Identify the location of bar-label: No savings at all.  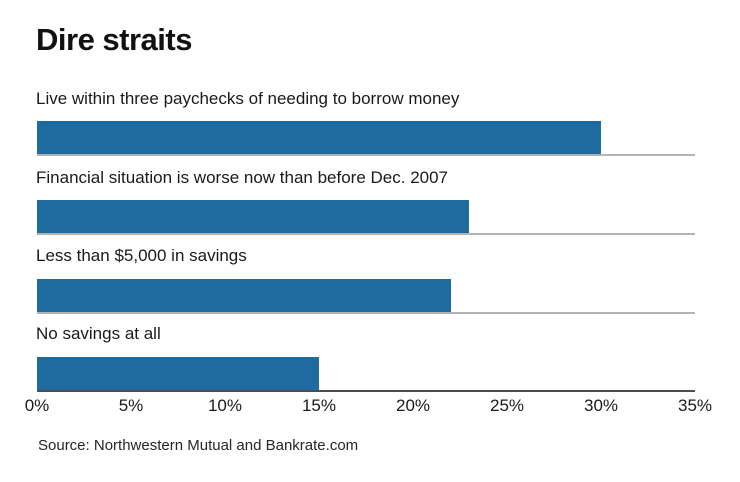
(98, 333).